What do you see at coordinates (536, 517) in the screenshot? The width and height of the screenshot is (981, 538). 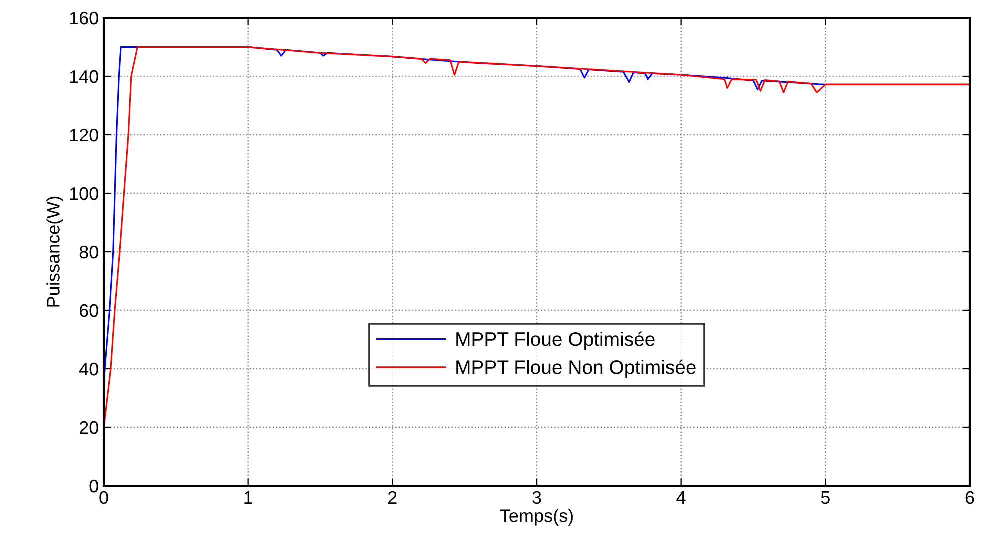 I see `x-axis-title: Temps(s)` at bounding box center [536, 517].